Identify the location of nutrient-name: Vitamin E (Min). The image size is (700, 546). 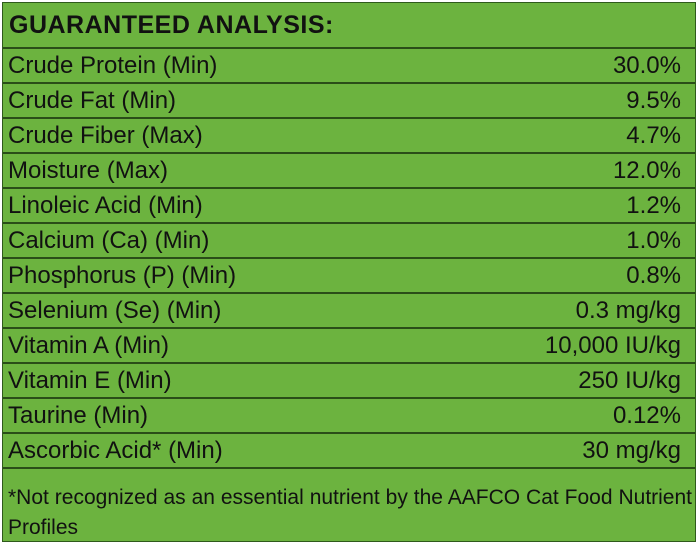
(90, 380).